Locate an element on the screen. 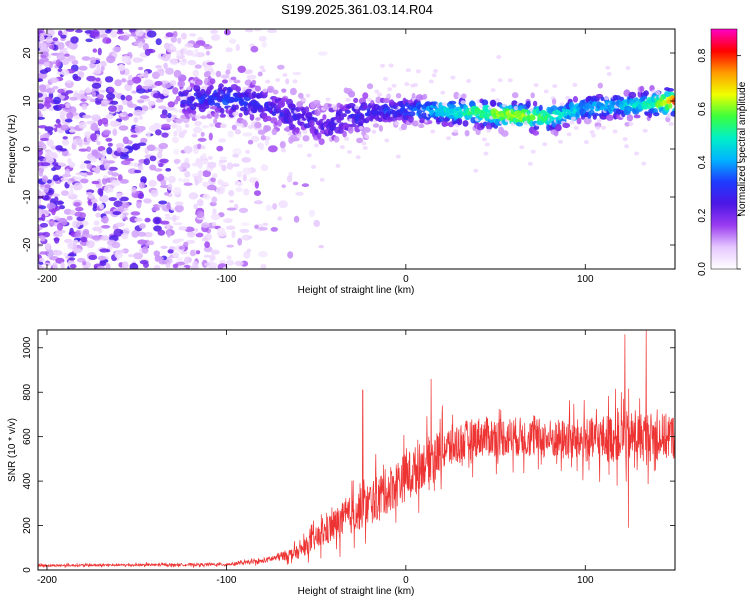 The height and width of the screenshot is (600, 750). y-tick-label: -20 is located at coordinates (27, 244).